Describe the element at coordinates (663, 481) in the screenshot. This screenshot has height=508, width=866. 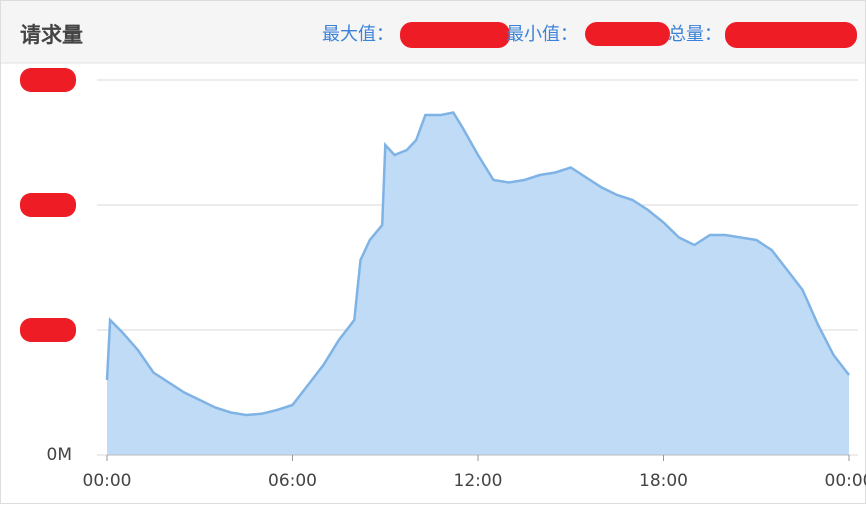
I see `x-tick-label: 18:00` at that location.